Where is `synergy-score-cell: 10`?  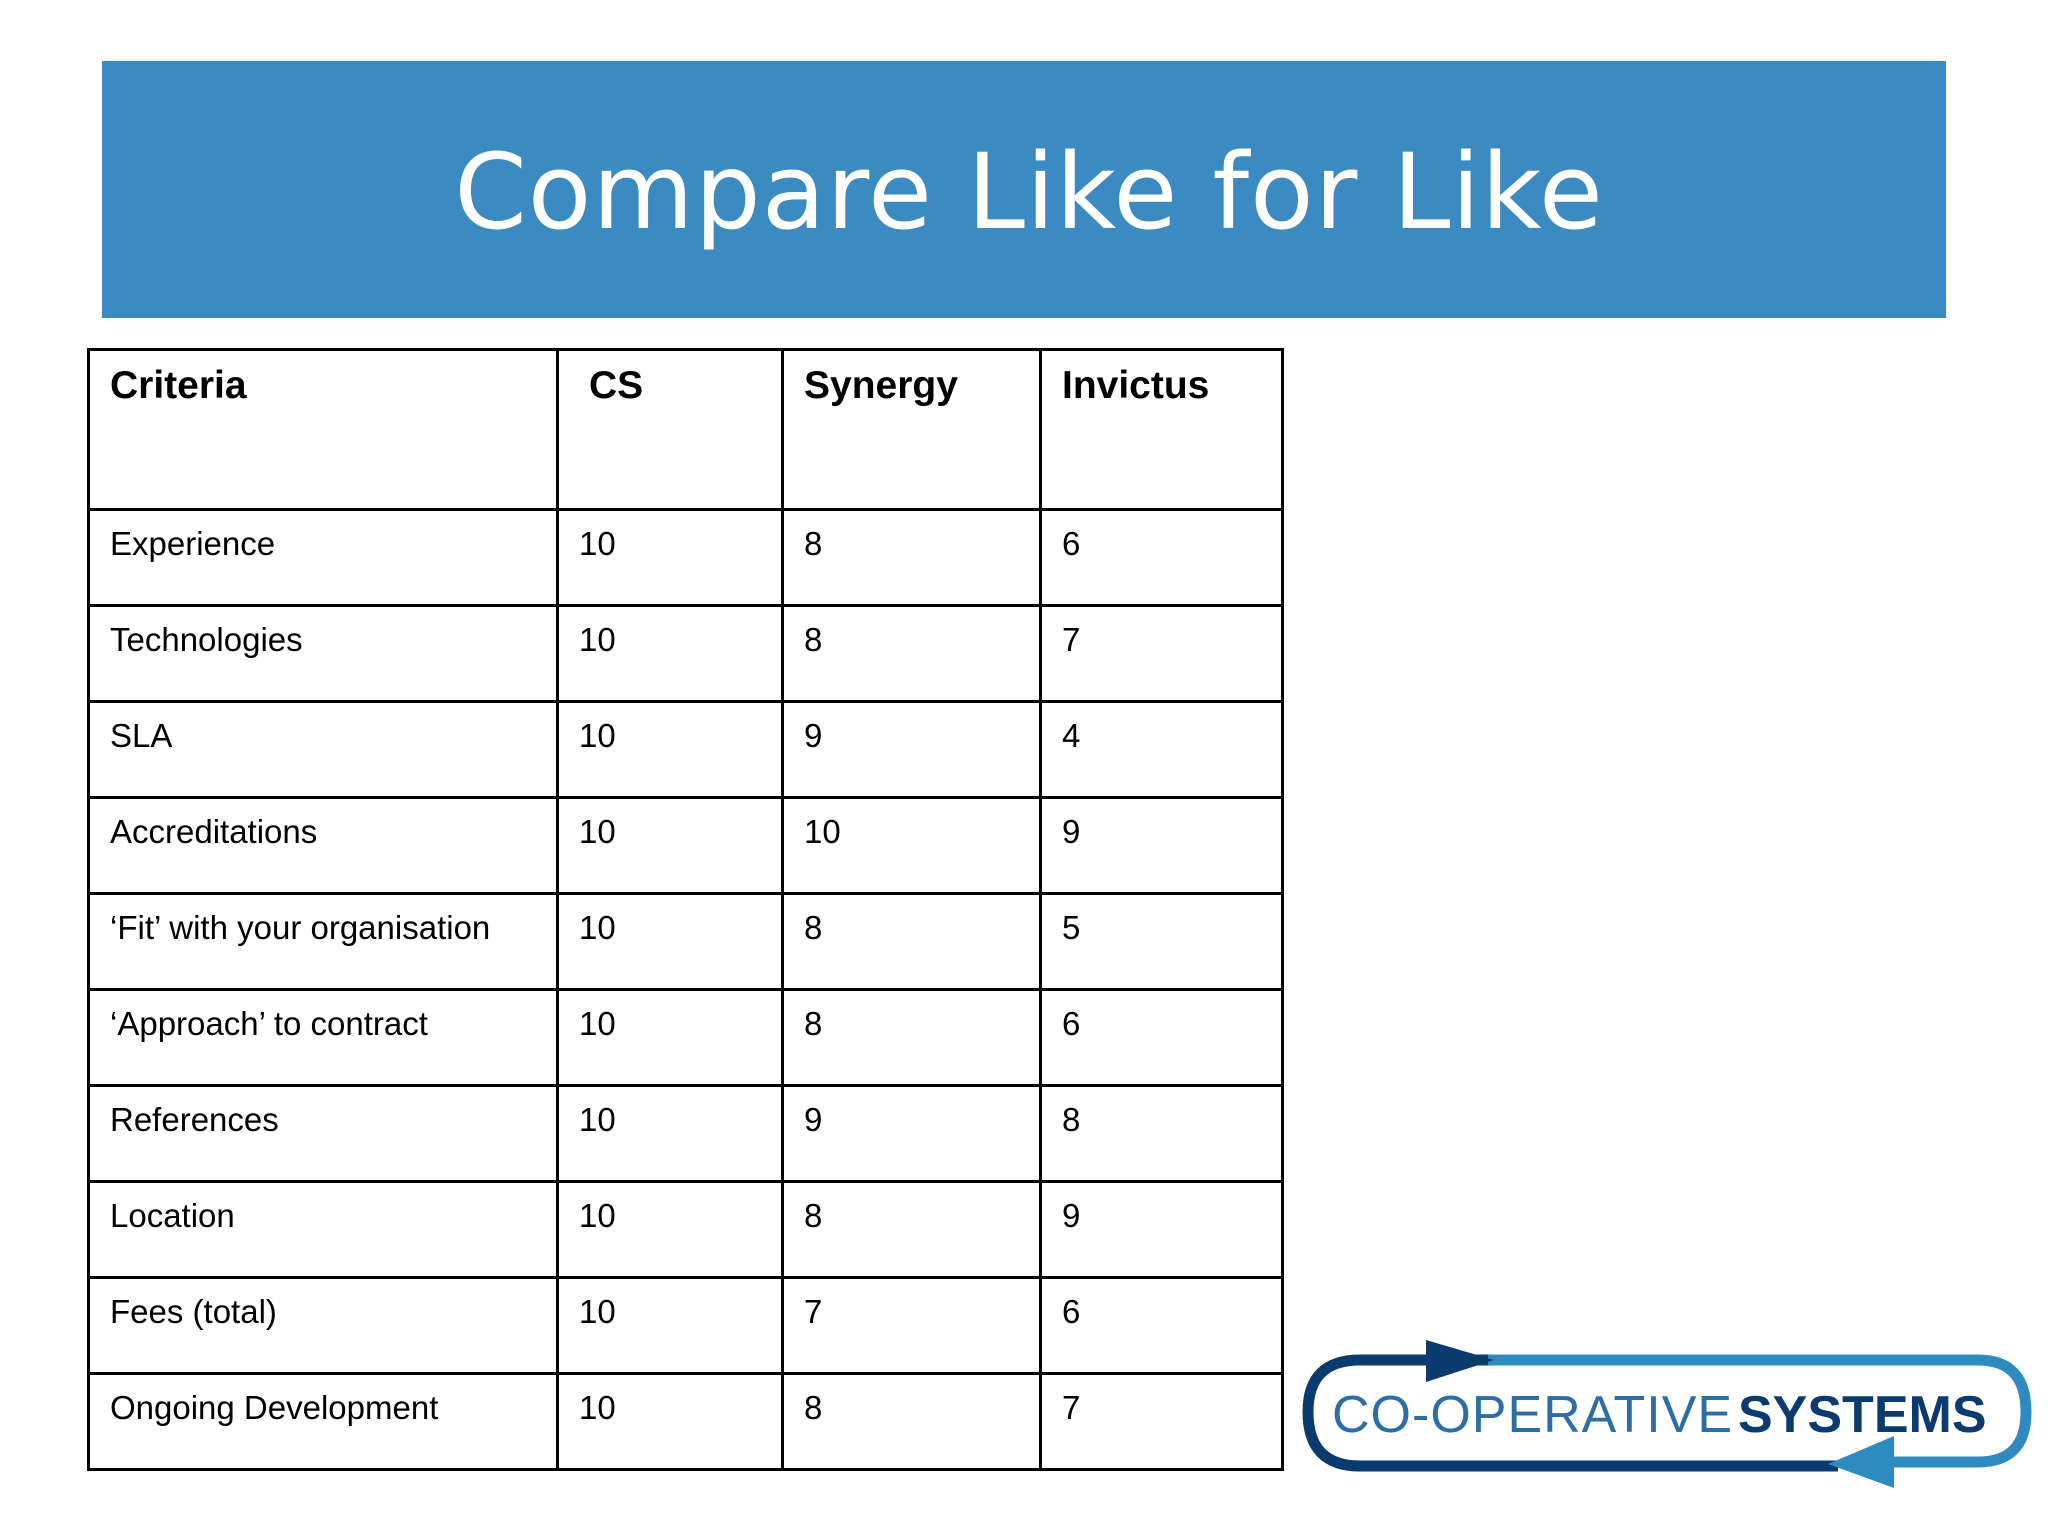
synergy-score-cell: 10 is located at coordinates (911, 845).